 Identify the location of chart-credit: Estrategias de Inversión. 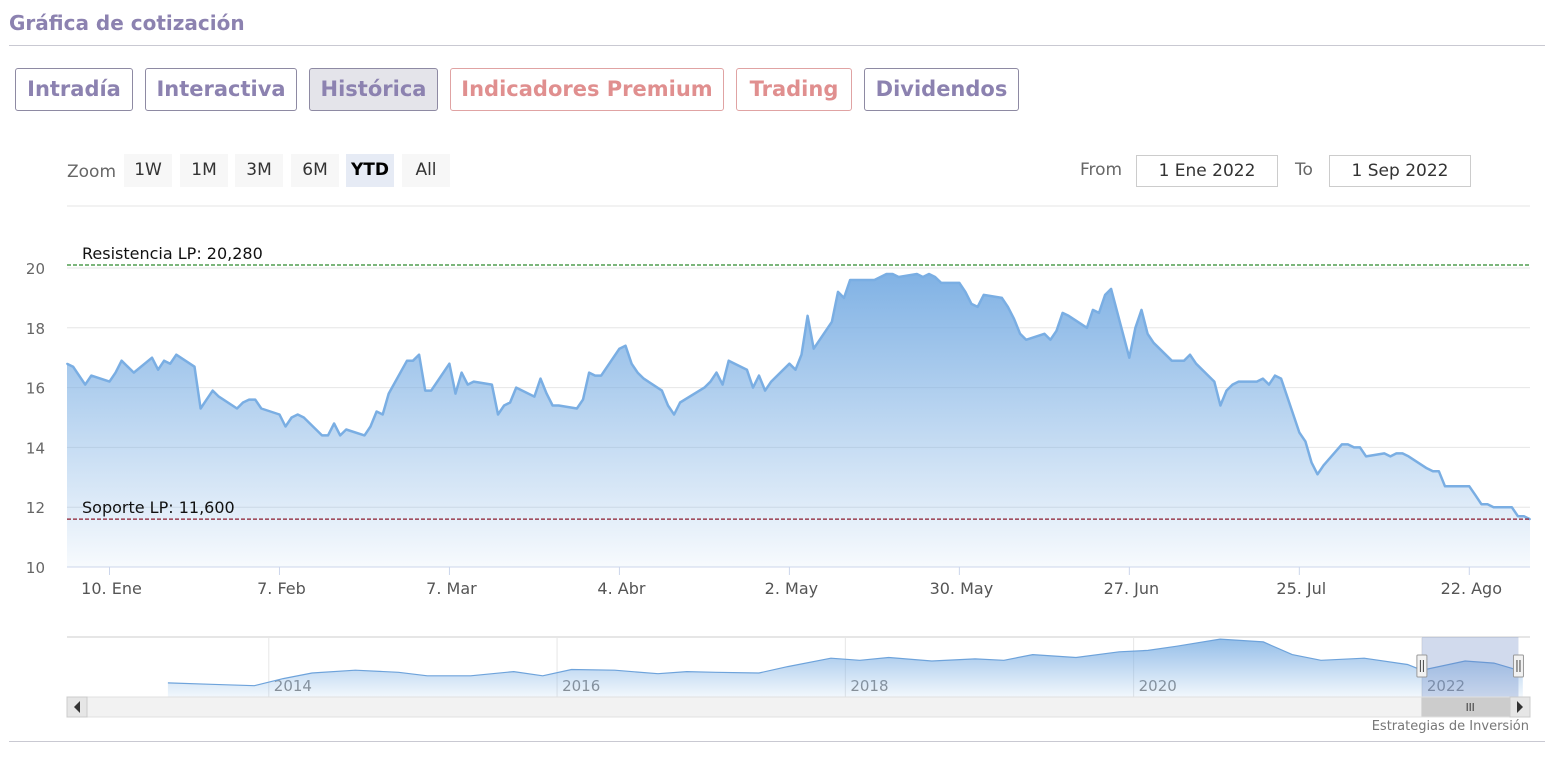
(1450, 726).